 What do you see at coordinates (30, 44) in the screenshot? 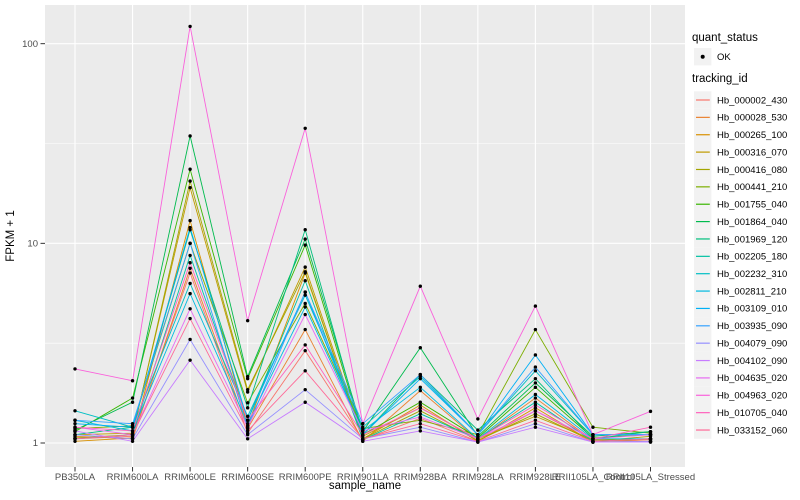
I see `y-tick-label: 100` at bounding box center [30, 44].